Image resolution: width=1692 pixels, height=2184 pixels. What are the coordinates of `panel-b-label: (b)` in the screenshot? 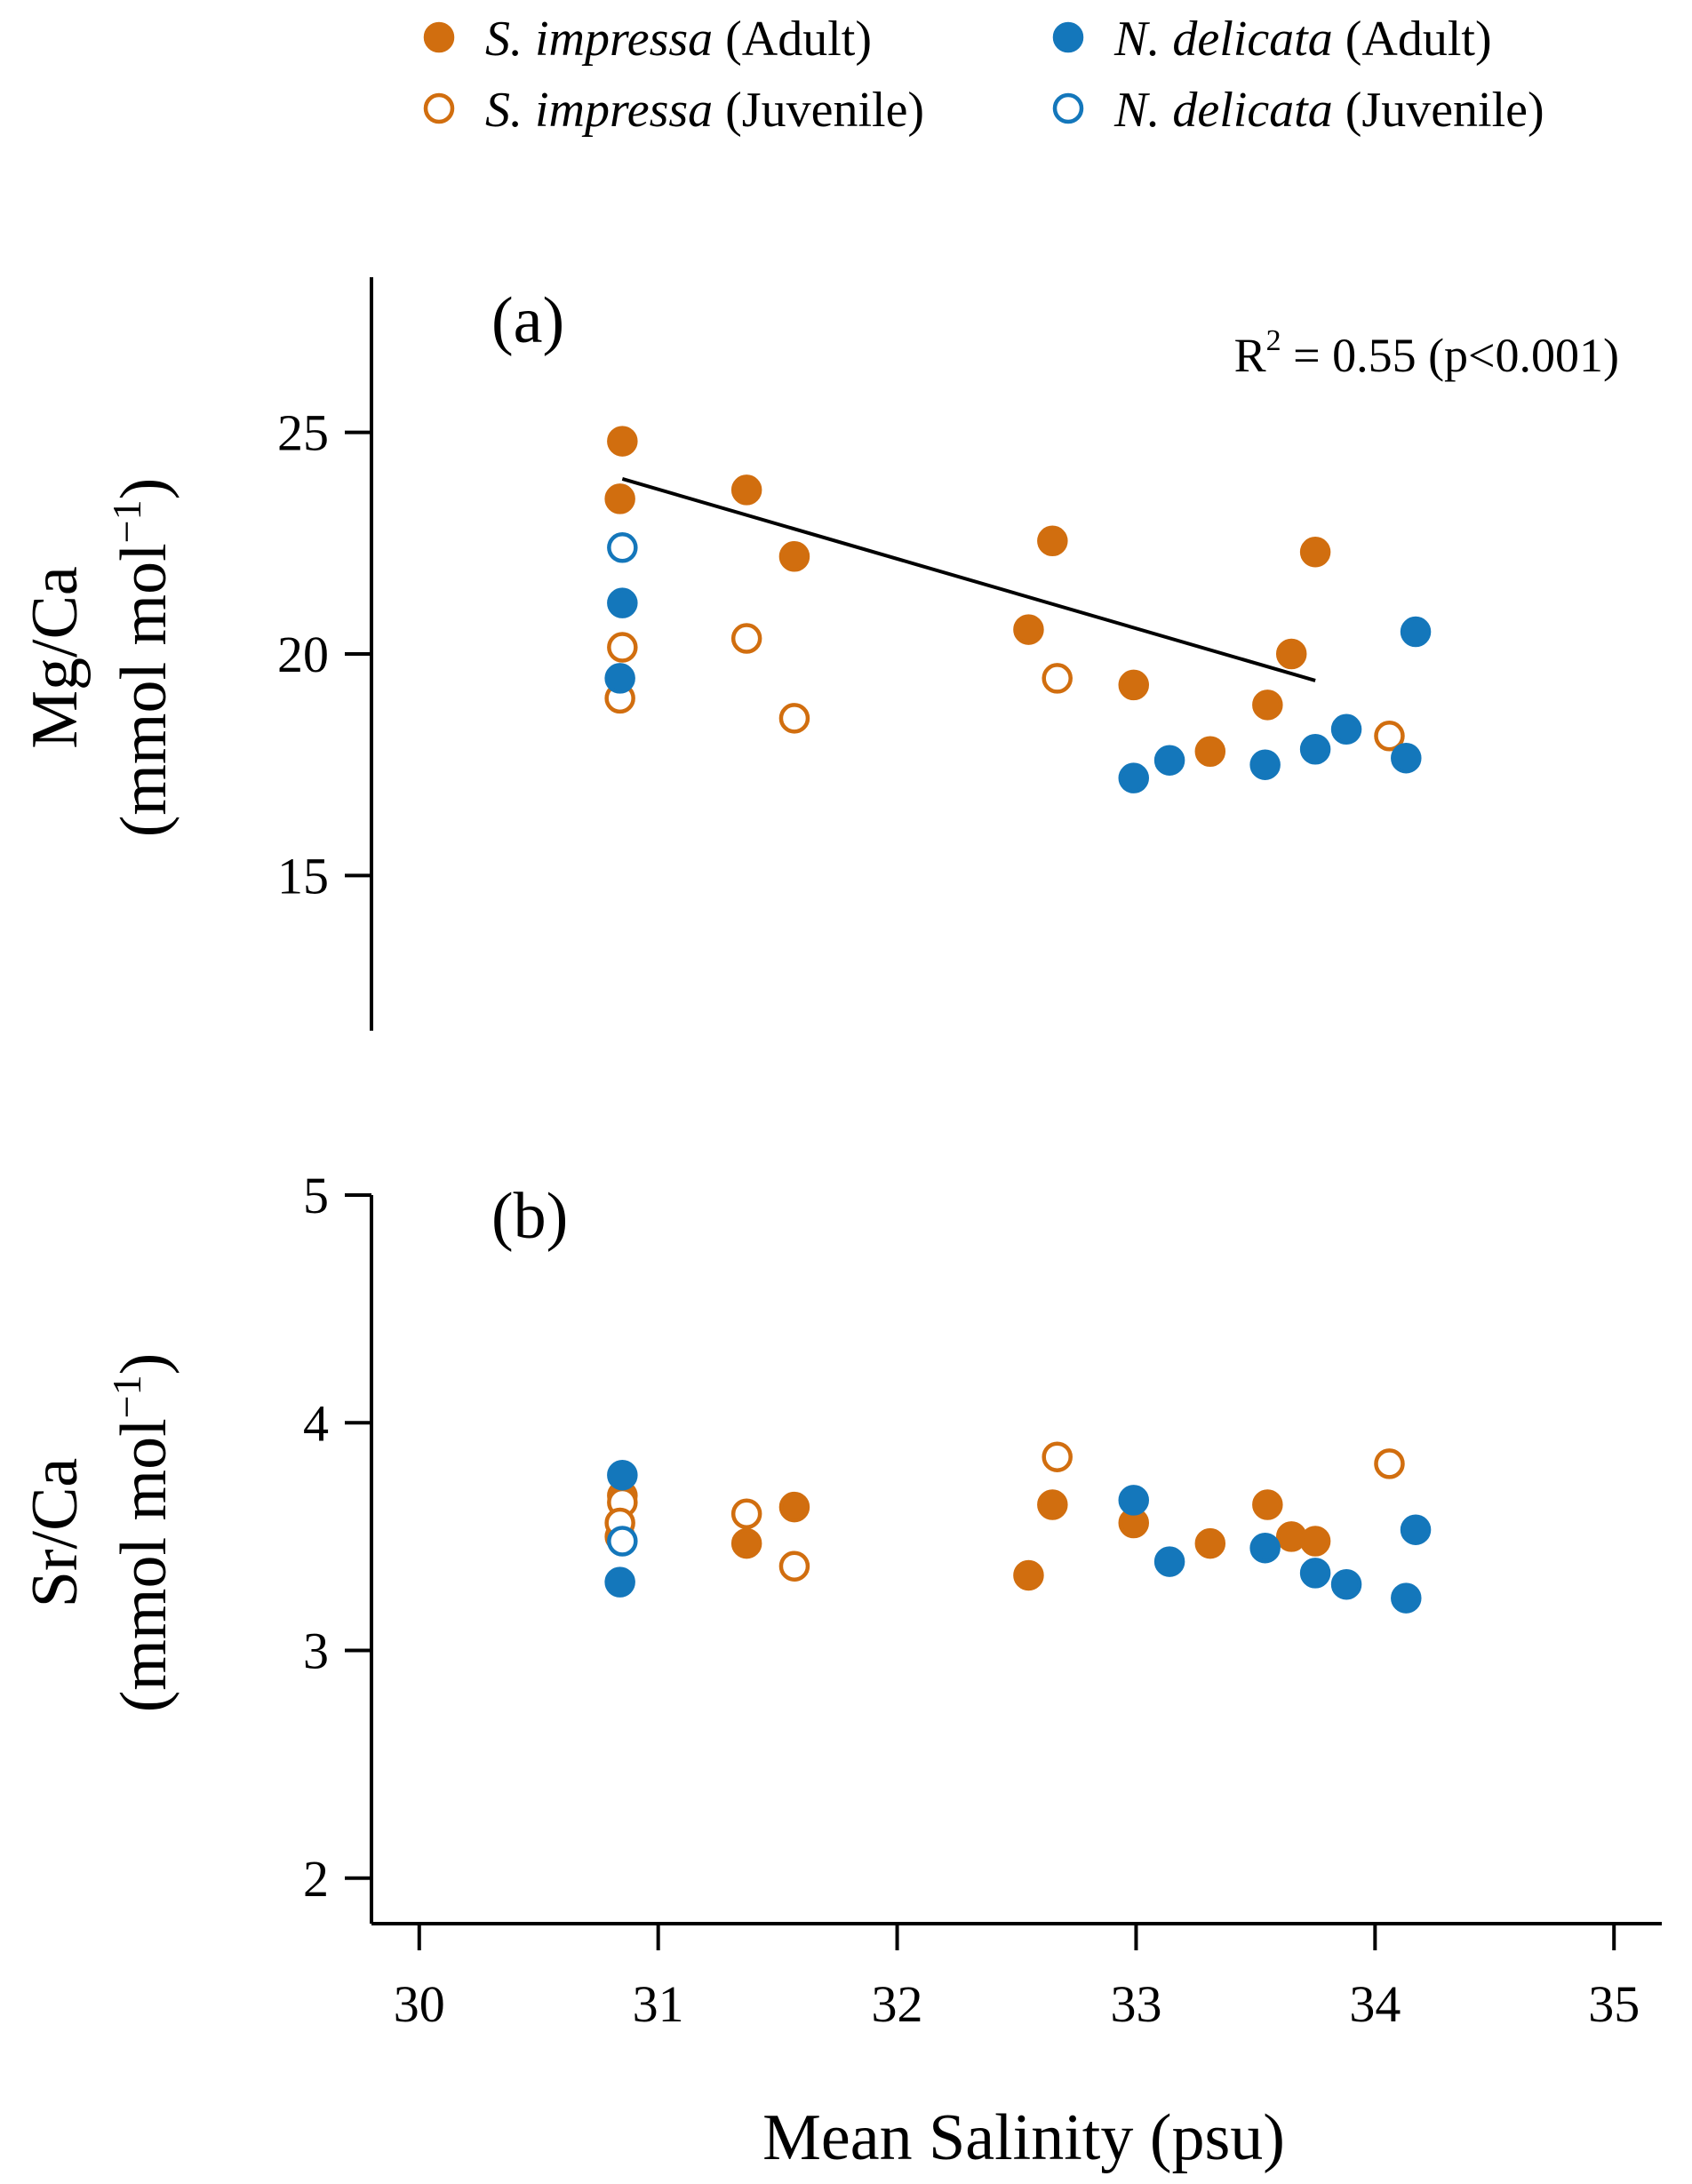 It's located at (529, 1217).